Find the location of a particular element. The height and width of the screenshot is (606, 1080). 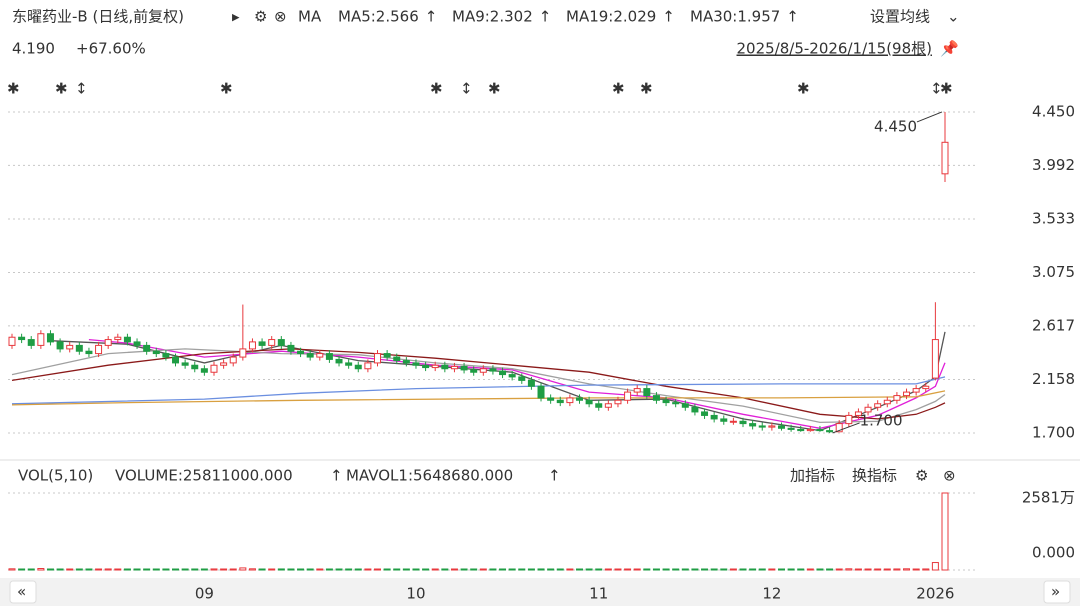

time-axis-bar is located at coordinates (540, 592).